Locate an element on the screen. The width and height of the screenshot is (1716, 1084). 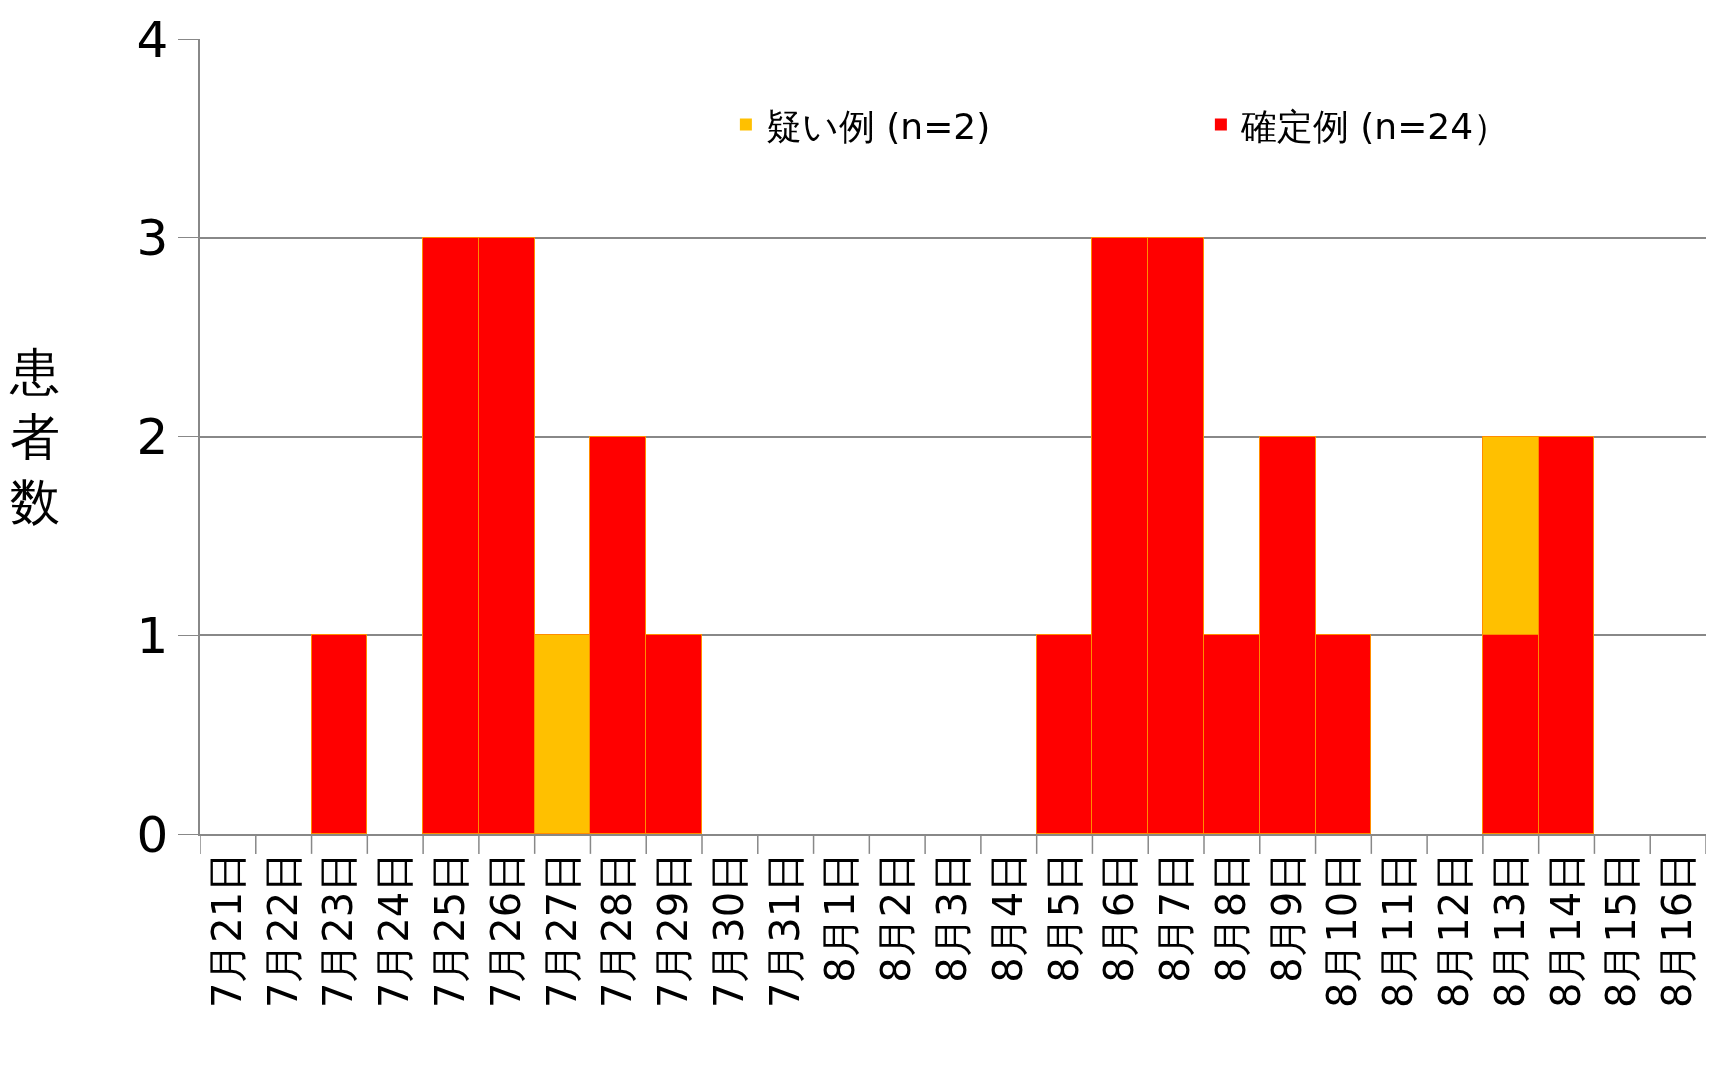
y-tick-label: 2 is located at coordinates (152, 437).